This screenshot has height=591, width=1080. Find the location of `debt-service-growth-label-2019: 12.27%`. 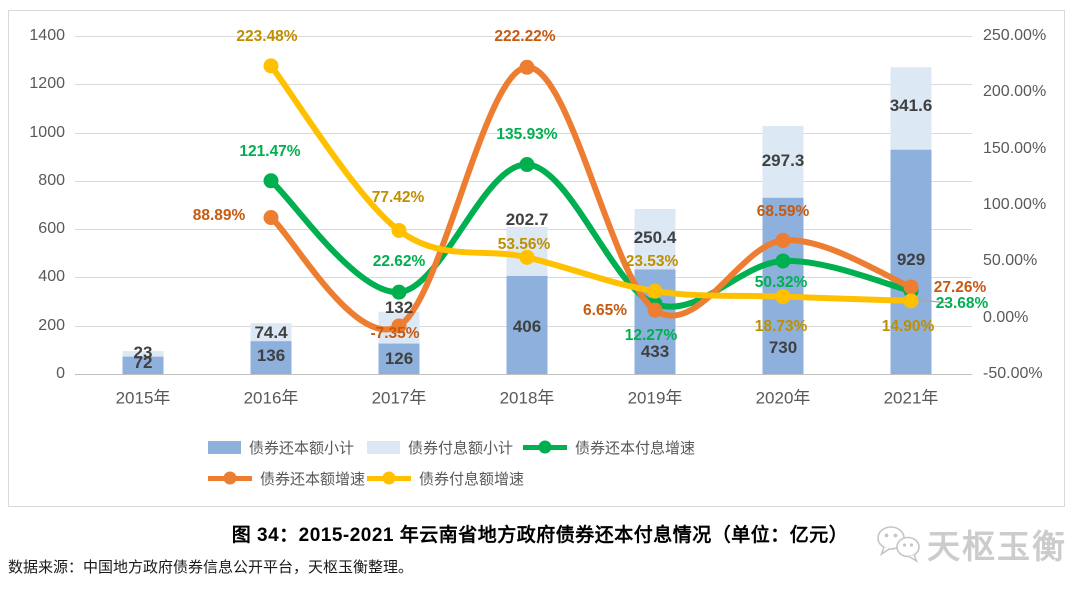

debt-service-growth-label-2019: 12.27% is located at coordinates (651, 335).